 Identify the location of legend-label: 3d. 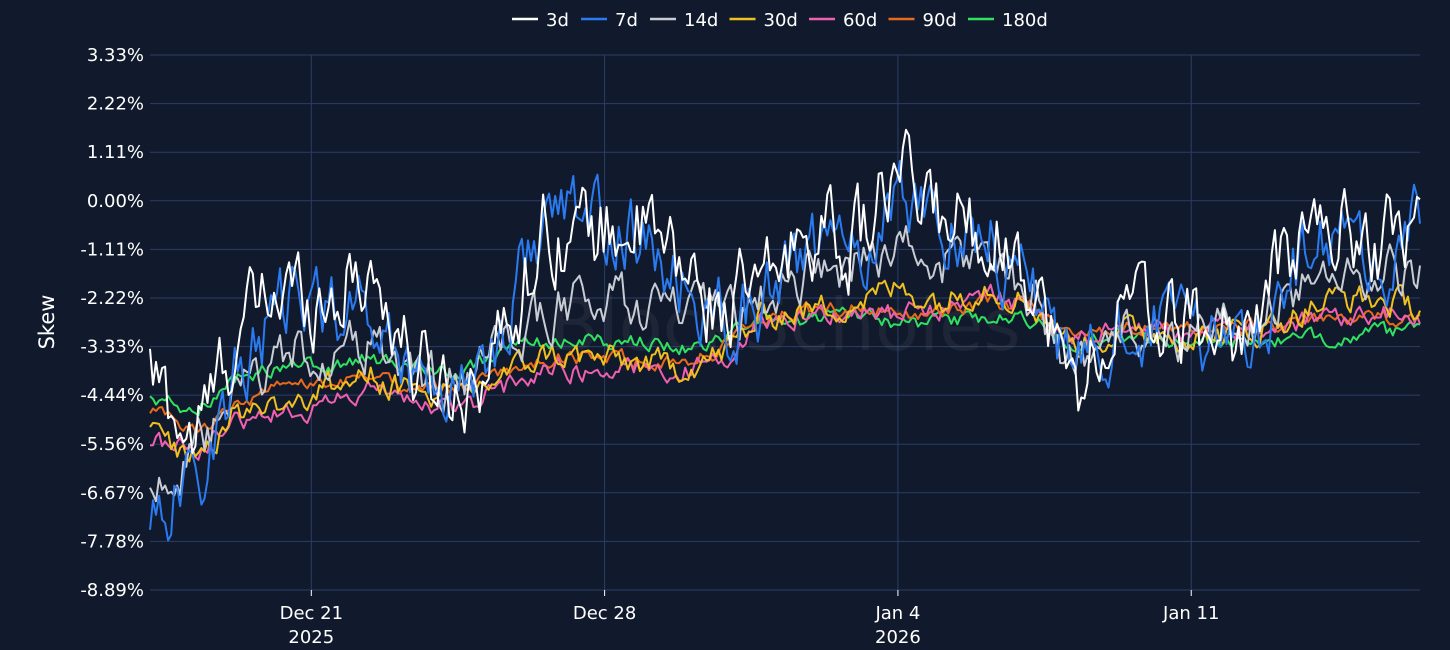
(557, 20).